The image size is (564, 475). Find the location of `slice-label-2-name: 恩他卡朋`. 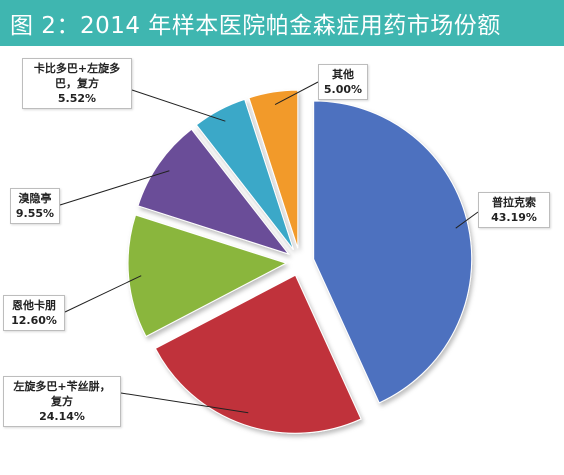

slice-label-2-name: 恩他卡朋 is located at coordinates (34, 305).